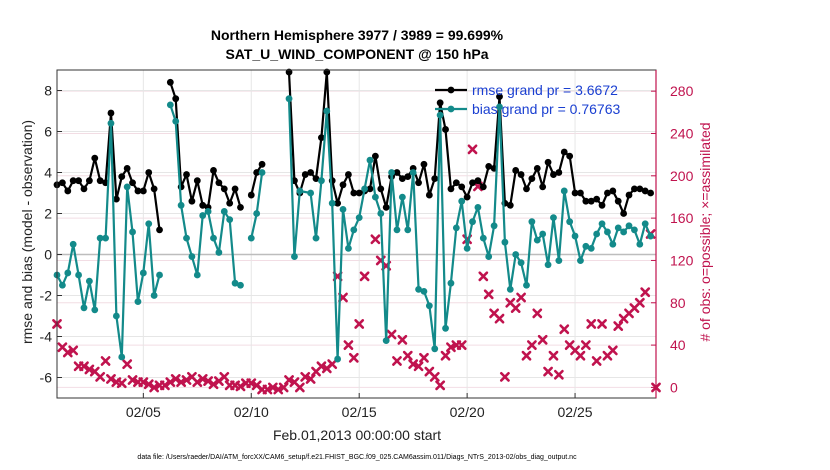  I want to click on x-tick-label: 02/20, so click(467, 412).